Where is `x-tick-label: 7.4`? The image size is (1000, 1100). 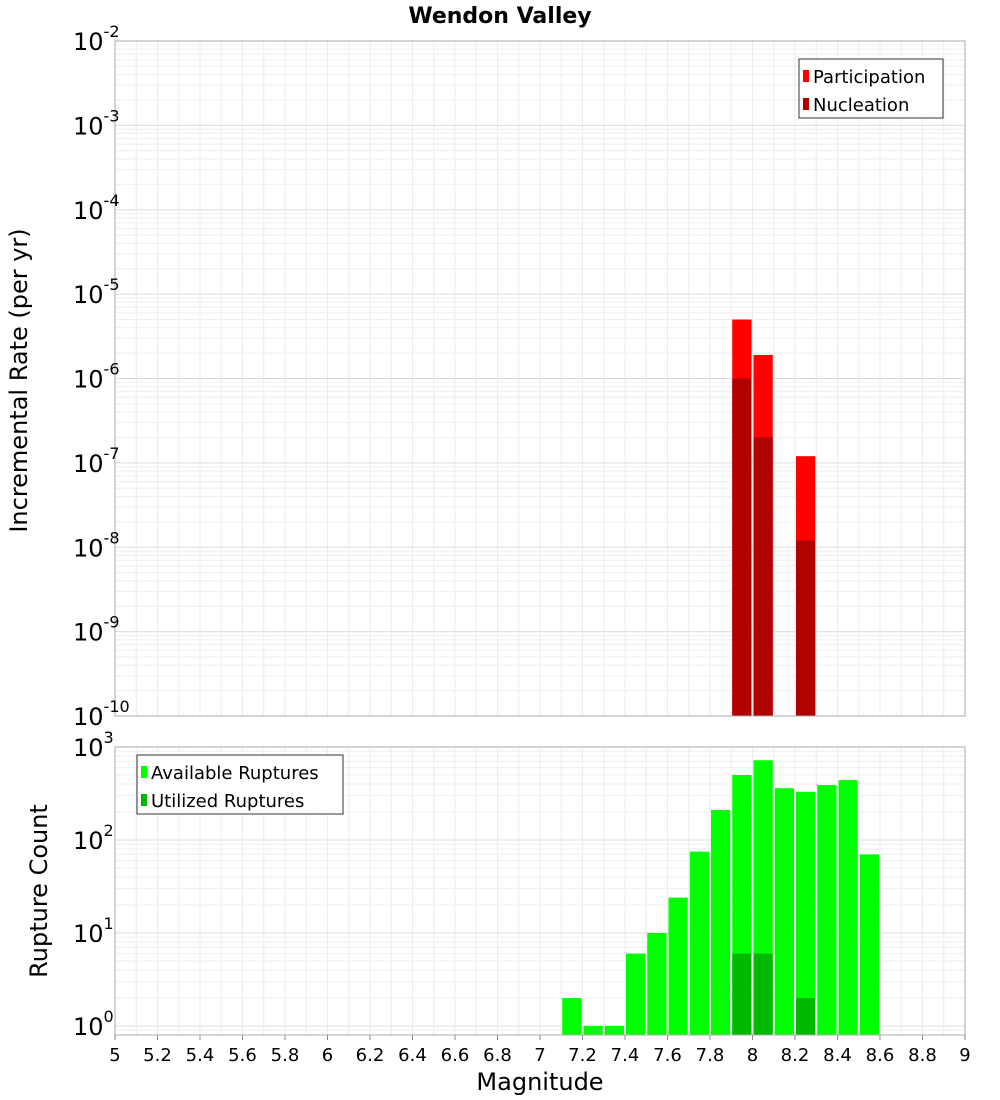
x-tick-label: 7.4 is located at coordinates (625, 1055).